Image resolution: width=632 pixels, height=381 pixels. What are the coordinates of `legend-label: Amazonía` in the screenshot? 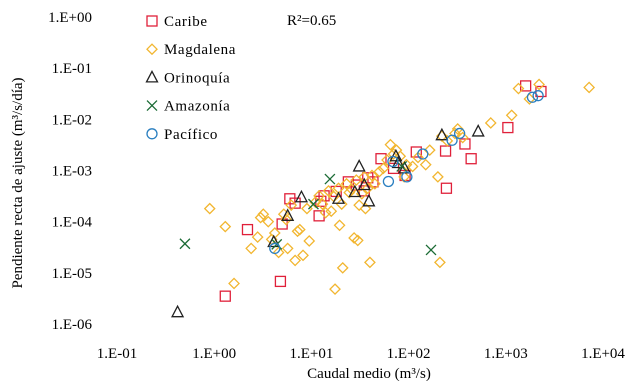 It's located at (197, 107).